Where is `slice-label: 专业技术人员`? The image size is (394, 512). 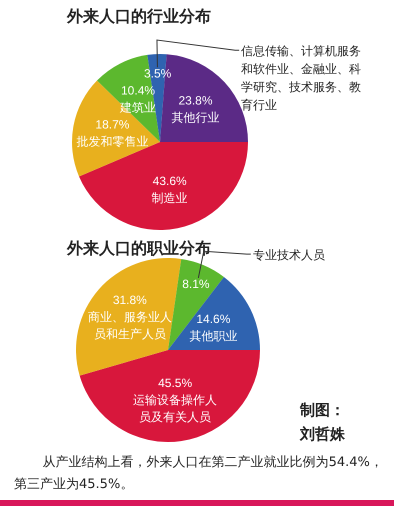
slice-label: 专业技术人员 is located at coordinates (288, 255).